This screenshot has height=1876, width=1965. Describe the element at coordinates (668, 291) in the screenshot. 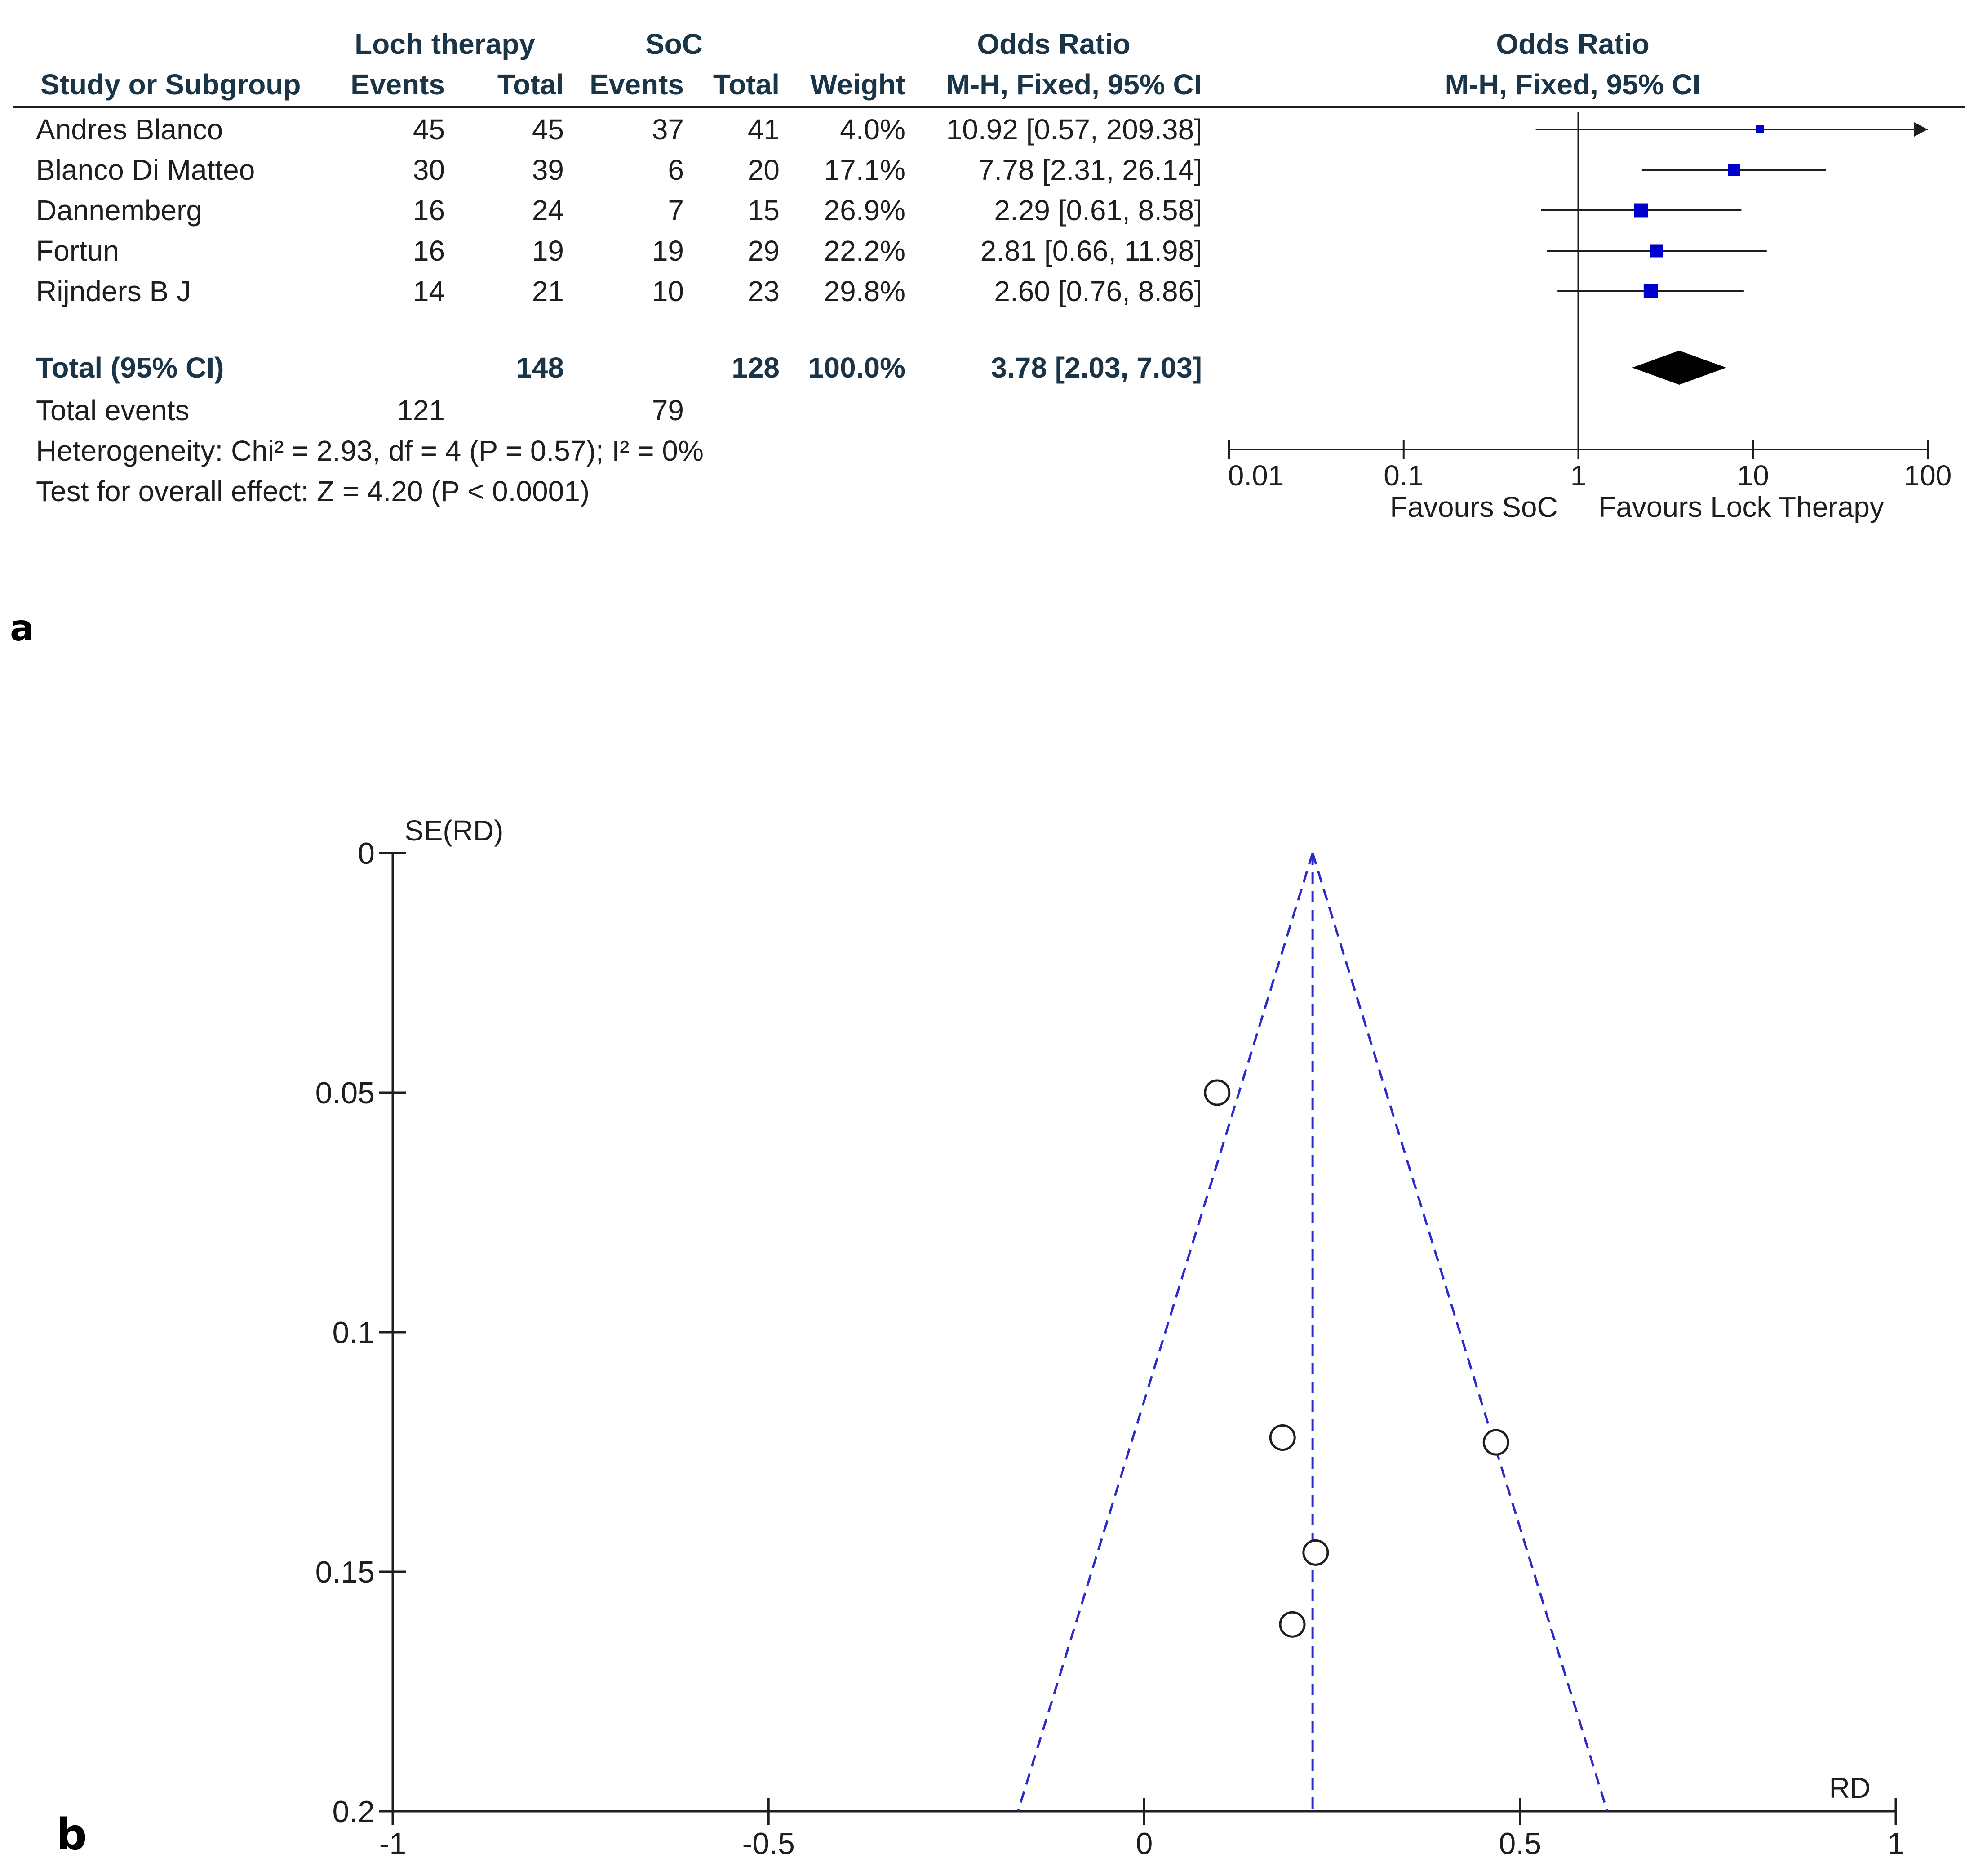

I see `events-2: 10` at that location.